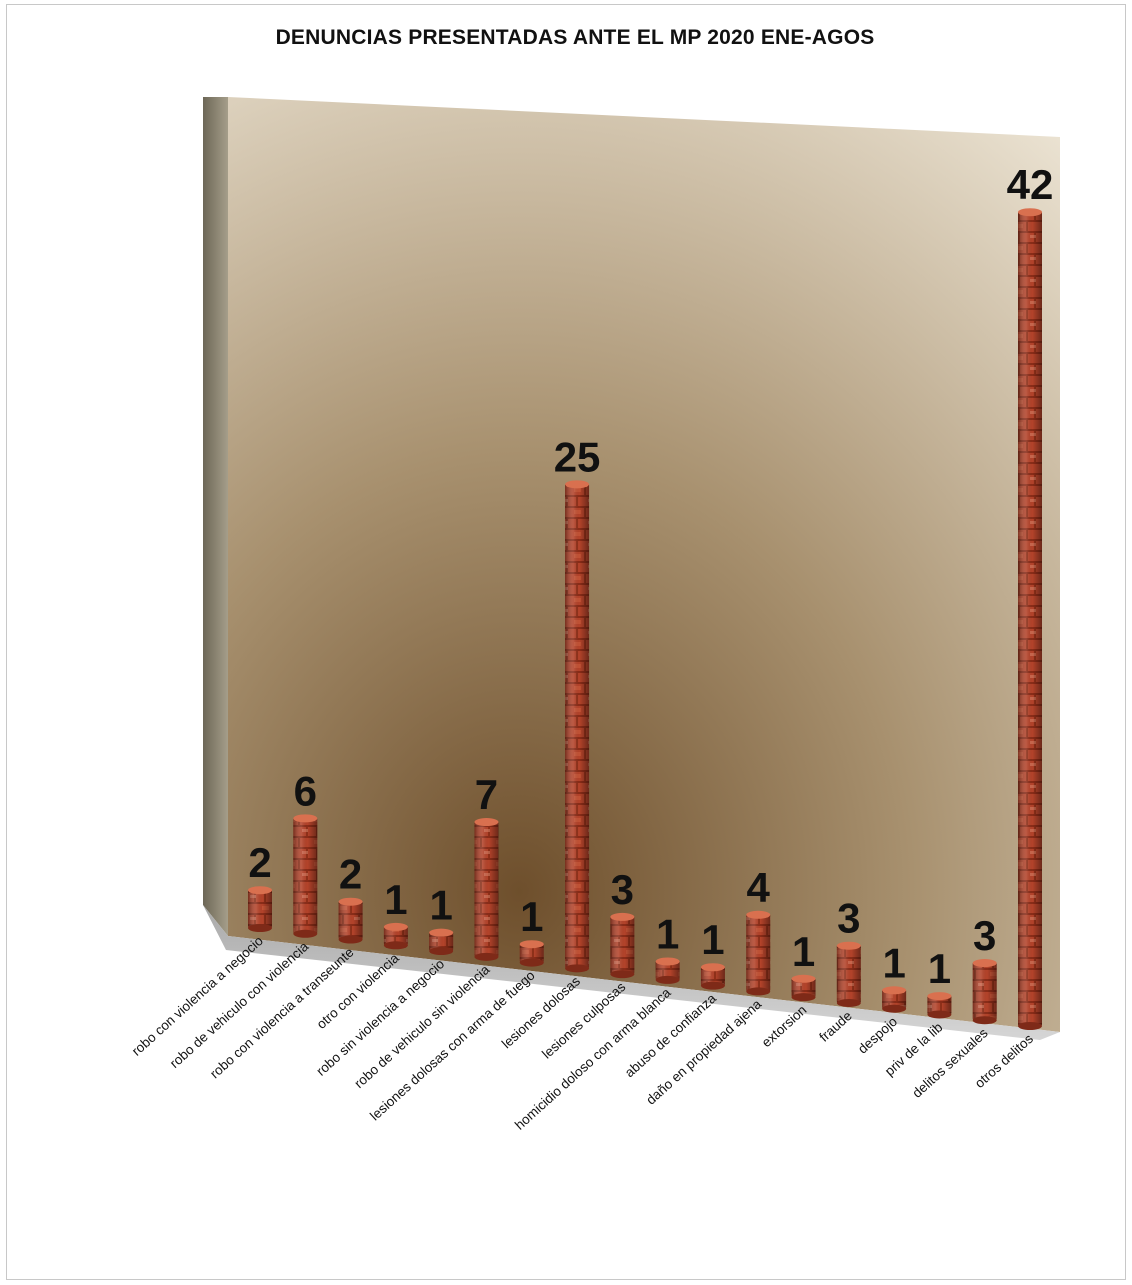 The height and width of the screenshot is (1285, 1132). Describe the element at coordinates (215, 516) in the screenshot. I see `chart-side-wall` at that location.